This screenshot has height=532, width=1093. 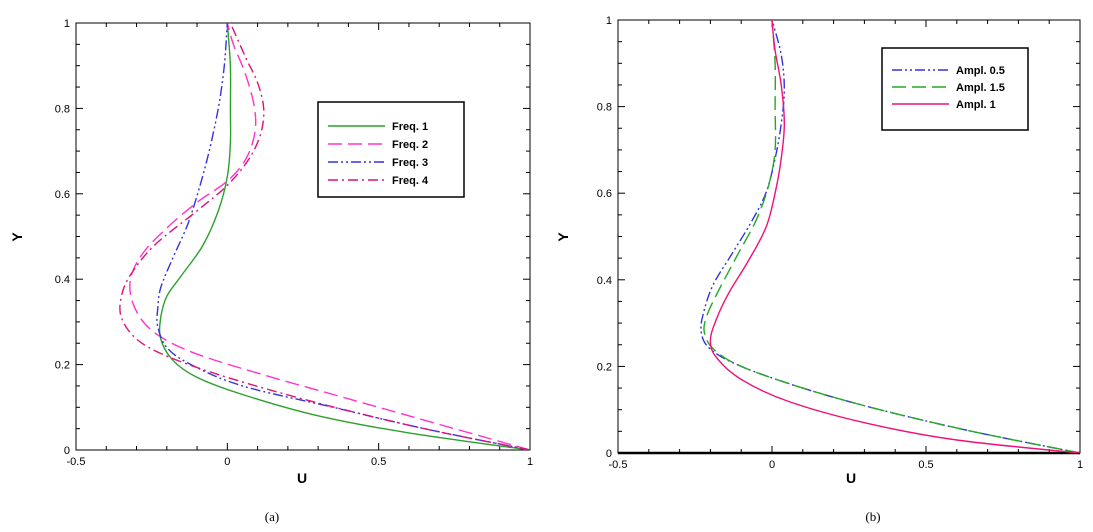 I want to click on legend-label: Ampl. 0.5, so click(x=980, y=71).